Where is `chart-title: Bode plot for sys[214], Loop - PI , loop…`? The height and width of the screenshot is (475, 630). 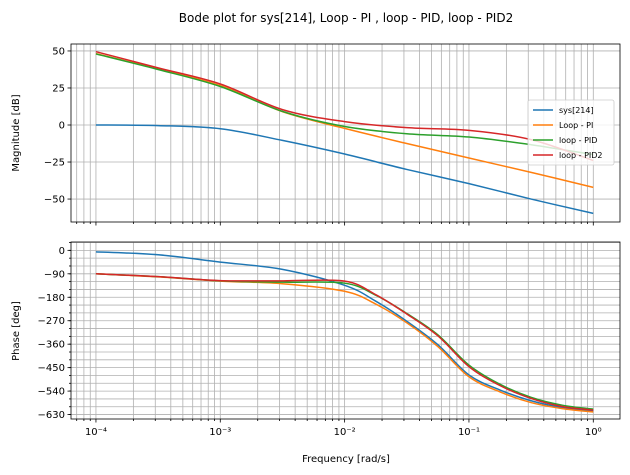 chart-title: Bode plot for sys[214], Loop - PI , loop… is located at coordinates (346, 18).